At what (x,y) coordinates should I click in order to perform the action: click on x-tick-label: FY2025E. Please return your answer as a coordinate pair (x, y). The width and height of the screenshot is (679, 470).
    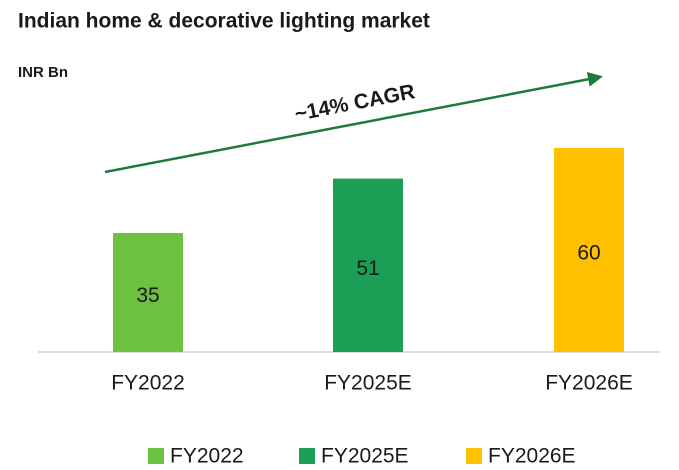
    Looking at the image, I should click on (368, 383).